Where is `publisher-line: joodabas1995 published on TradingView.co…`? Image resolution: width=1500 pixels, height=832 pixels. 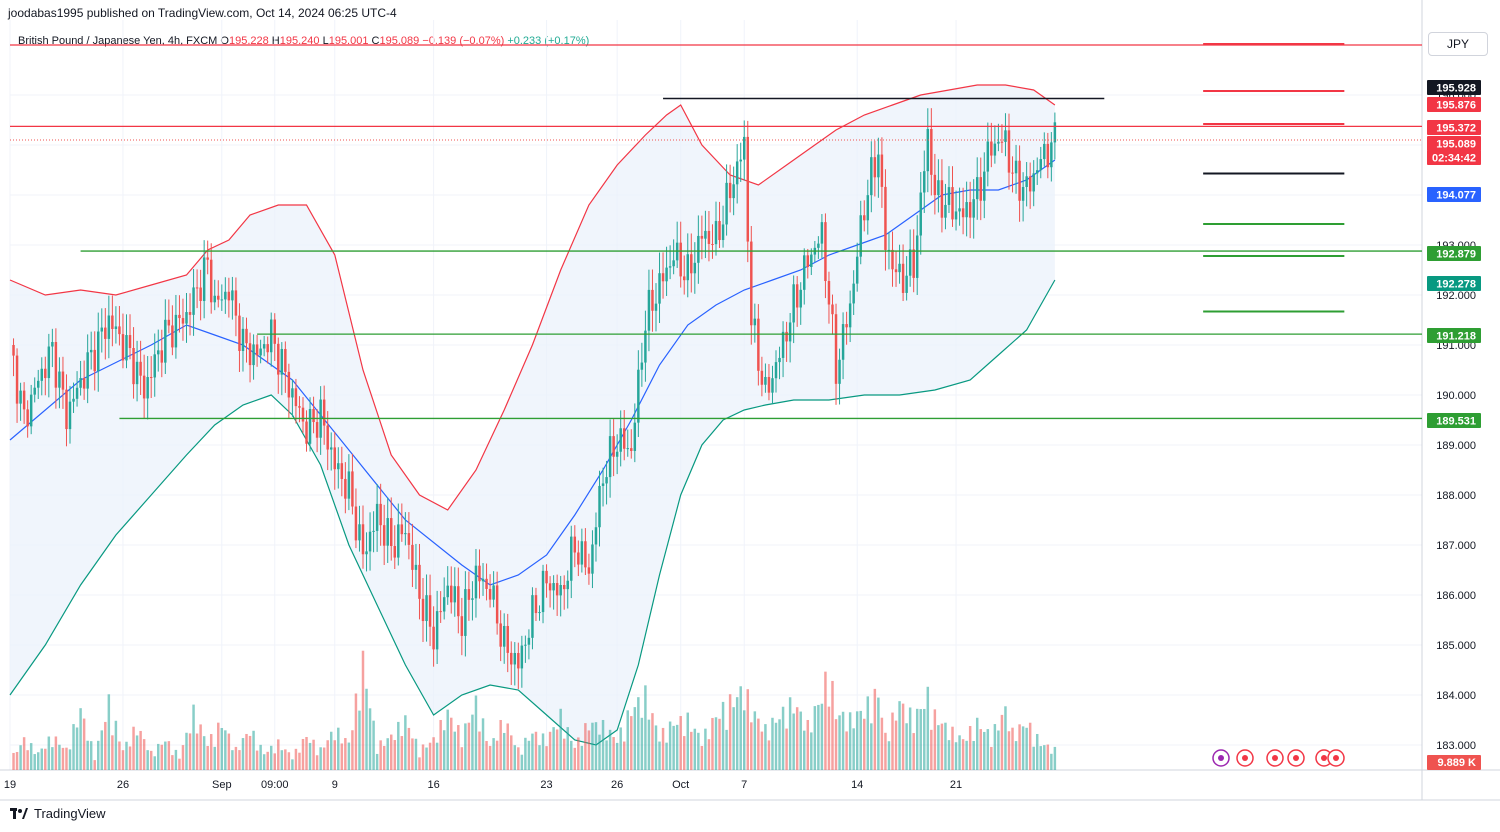 publisher-line: joodabas1995 published on TradingView.co… is located at coordinates (202, 13).